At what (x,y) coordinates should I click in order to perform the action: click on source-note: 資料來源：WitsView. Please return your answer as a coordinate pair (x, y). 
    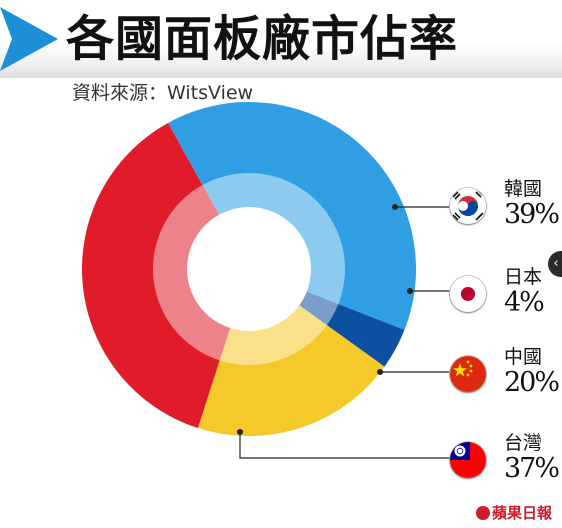
    Looking at the image, I should click on (163, 93).